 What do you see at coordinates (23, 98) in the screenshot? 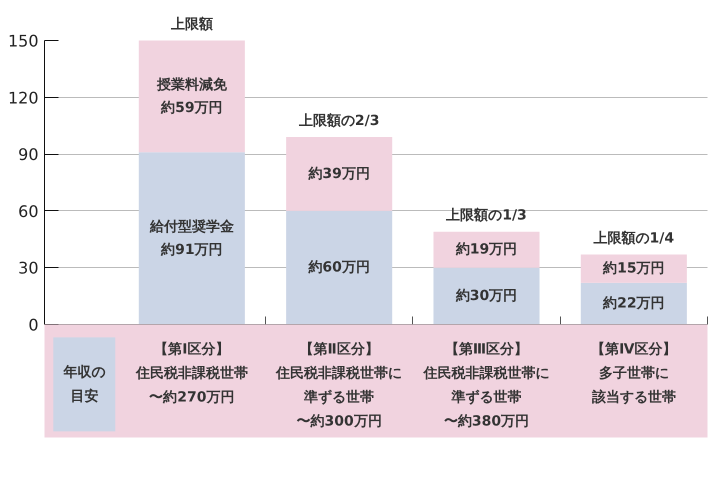
I see `y-tick-label: 120` at bounding box center [23, 98].